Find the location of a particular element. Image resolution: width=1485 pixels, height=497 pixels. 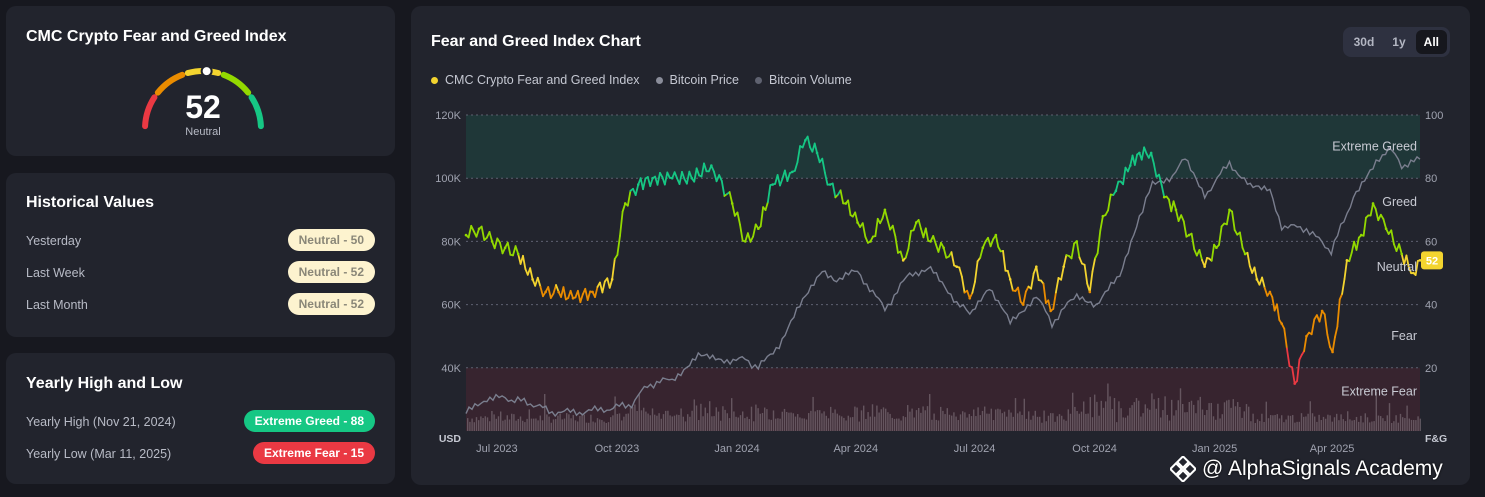

legend-bitcoin-volume: Bitcoin Volume is located at coordinates (803, 80).